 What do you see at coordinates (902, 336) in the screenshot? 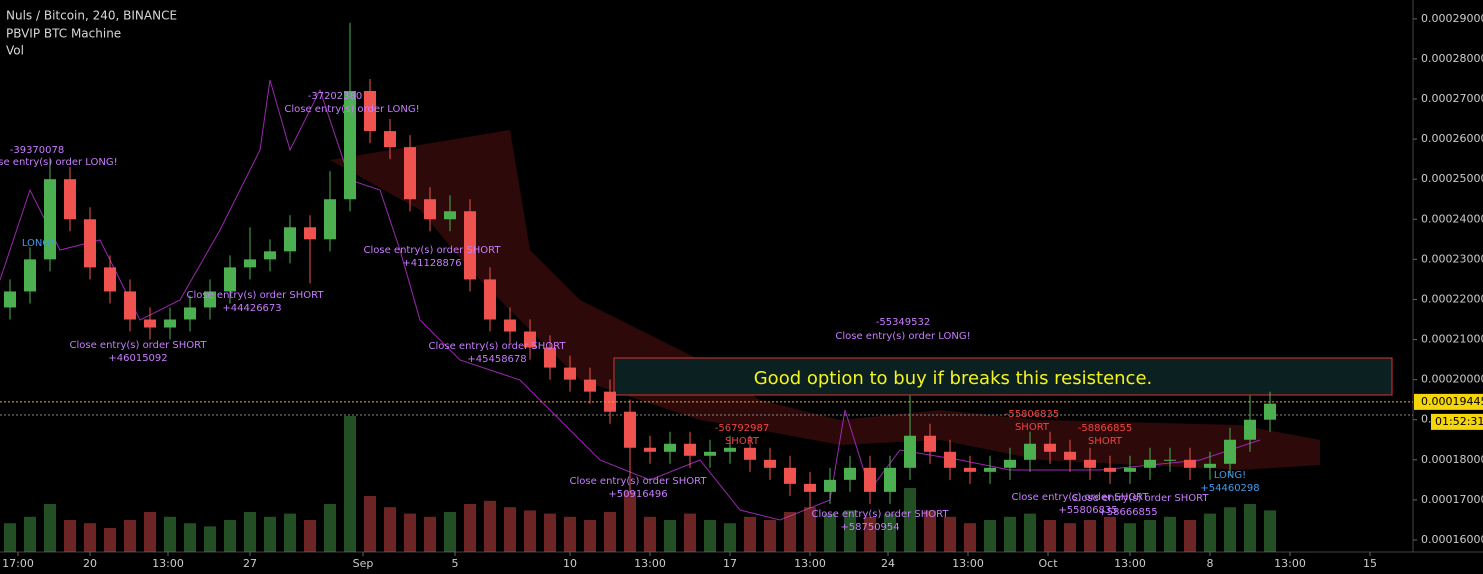
I see `signal-label: Close entry(s) order LONG!` at bounding box center [902, 336].